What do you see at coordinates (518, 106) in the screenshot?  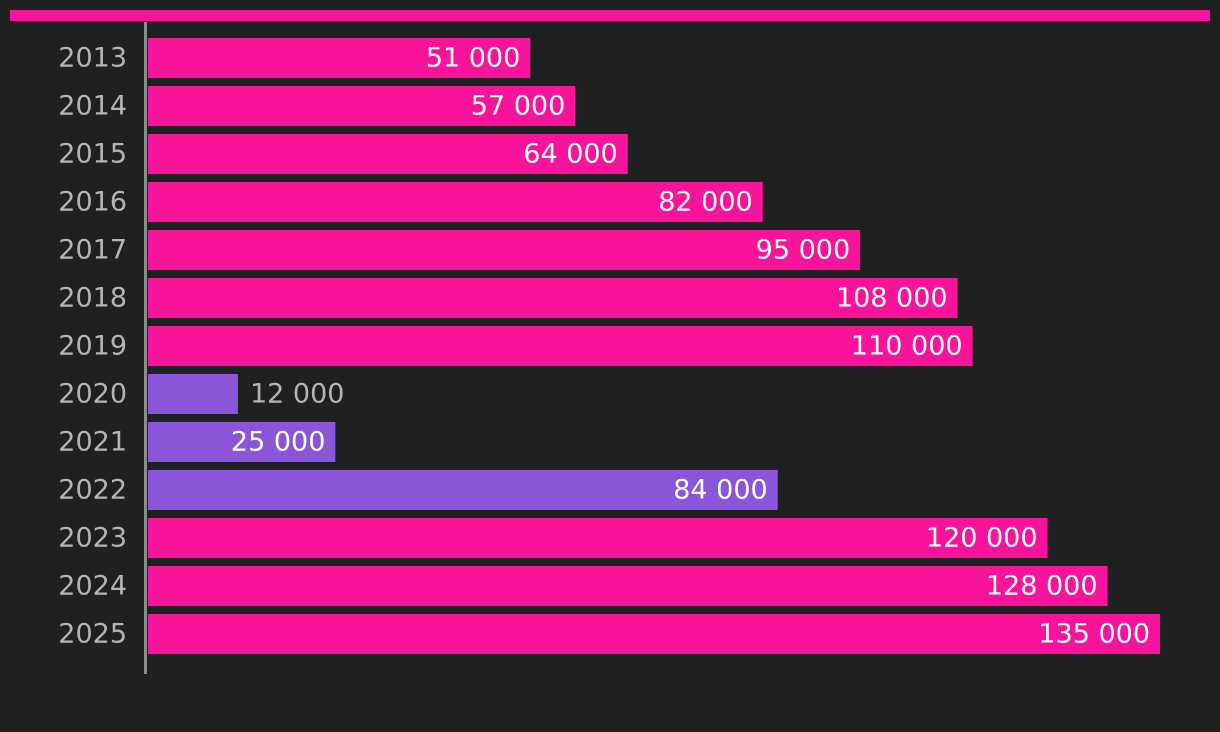 I see `value-label-2014: 57 000` at bounding box center [518, 106].